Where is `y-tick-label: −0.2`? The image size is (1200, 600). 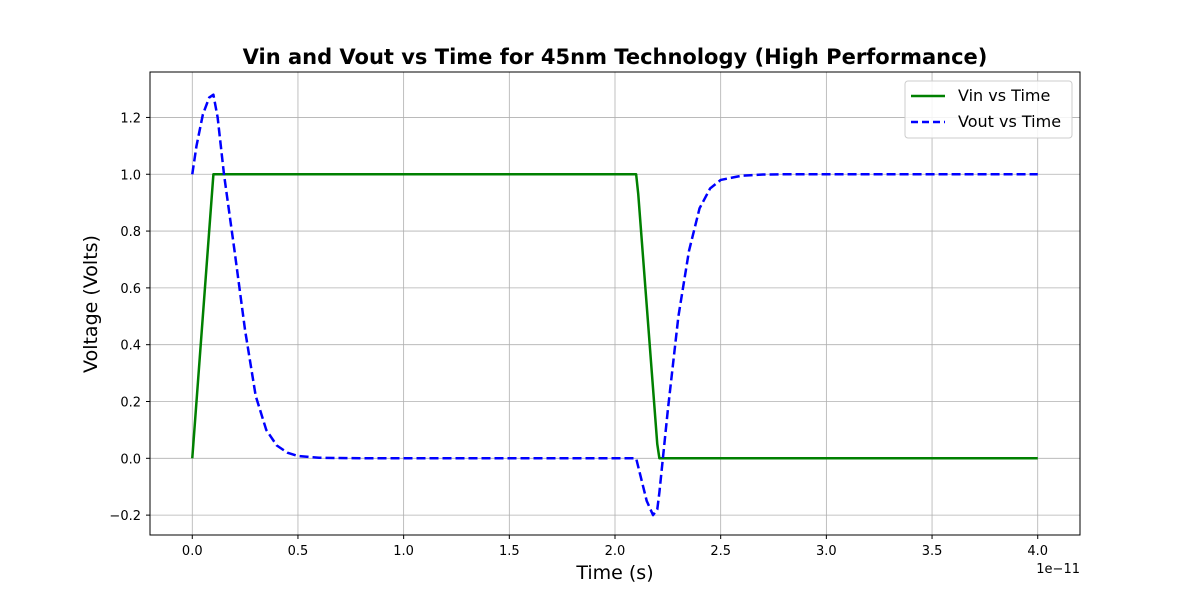 y-tick-label: −0.2 is located at coordinates (125, 516).